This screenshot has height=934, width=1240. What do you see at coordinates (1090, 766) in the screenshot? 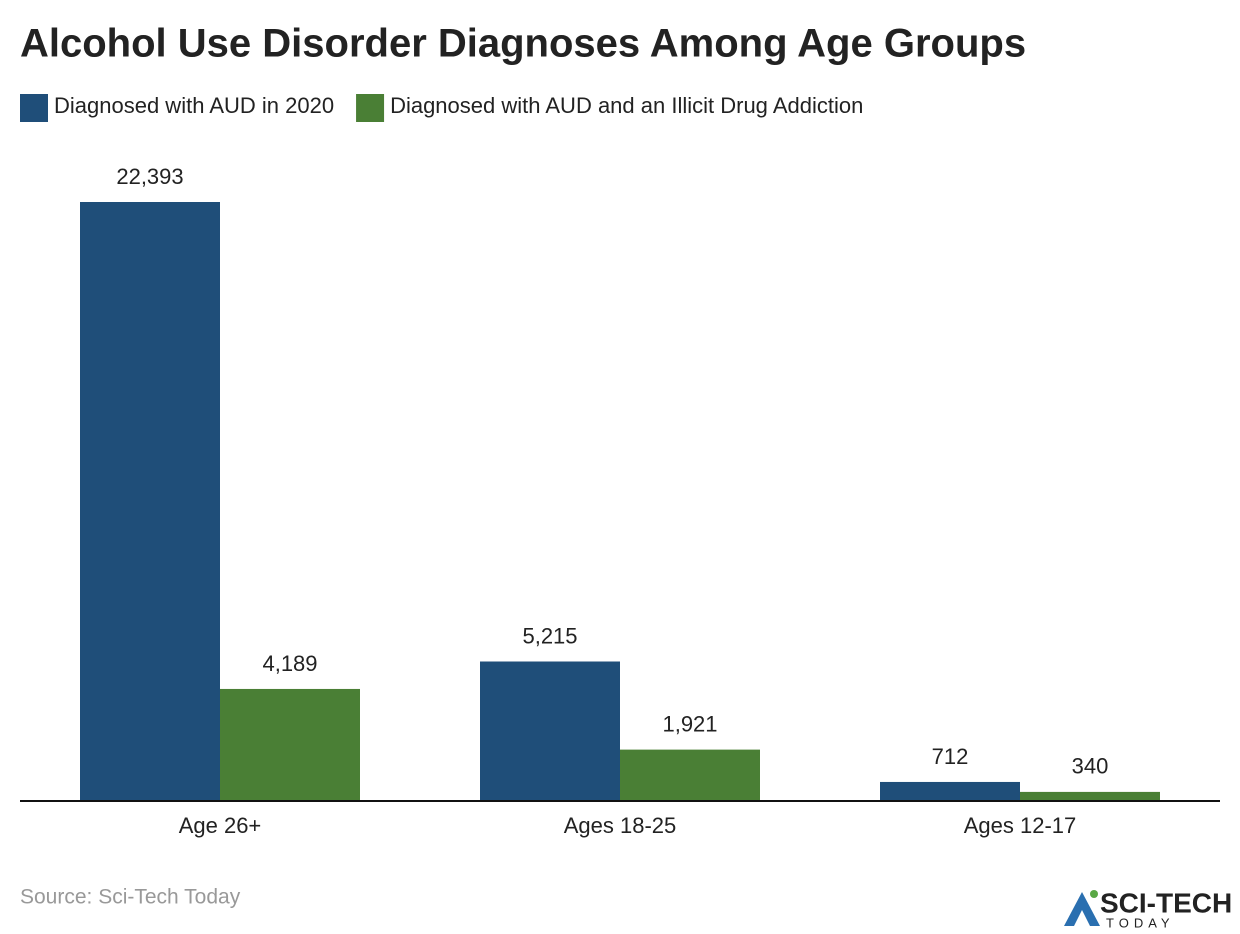
I see `value-label: 340` at bounding box center [1090, 766].